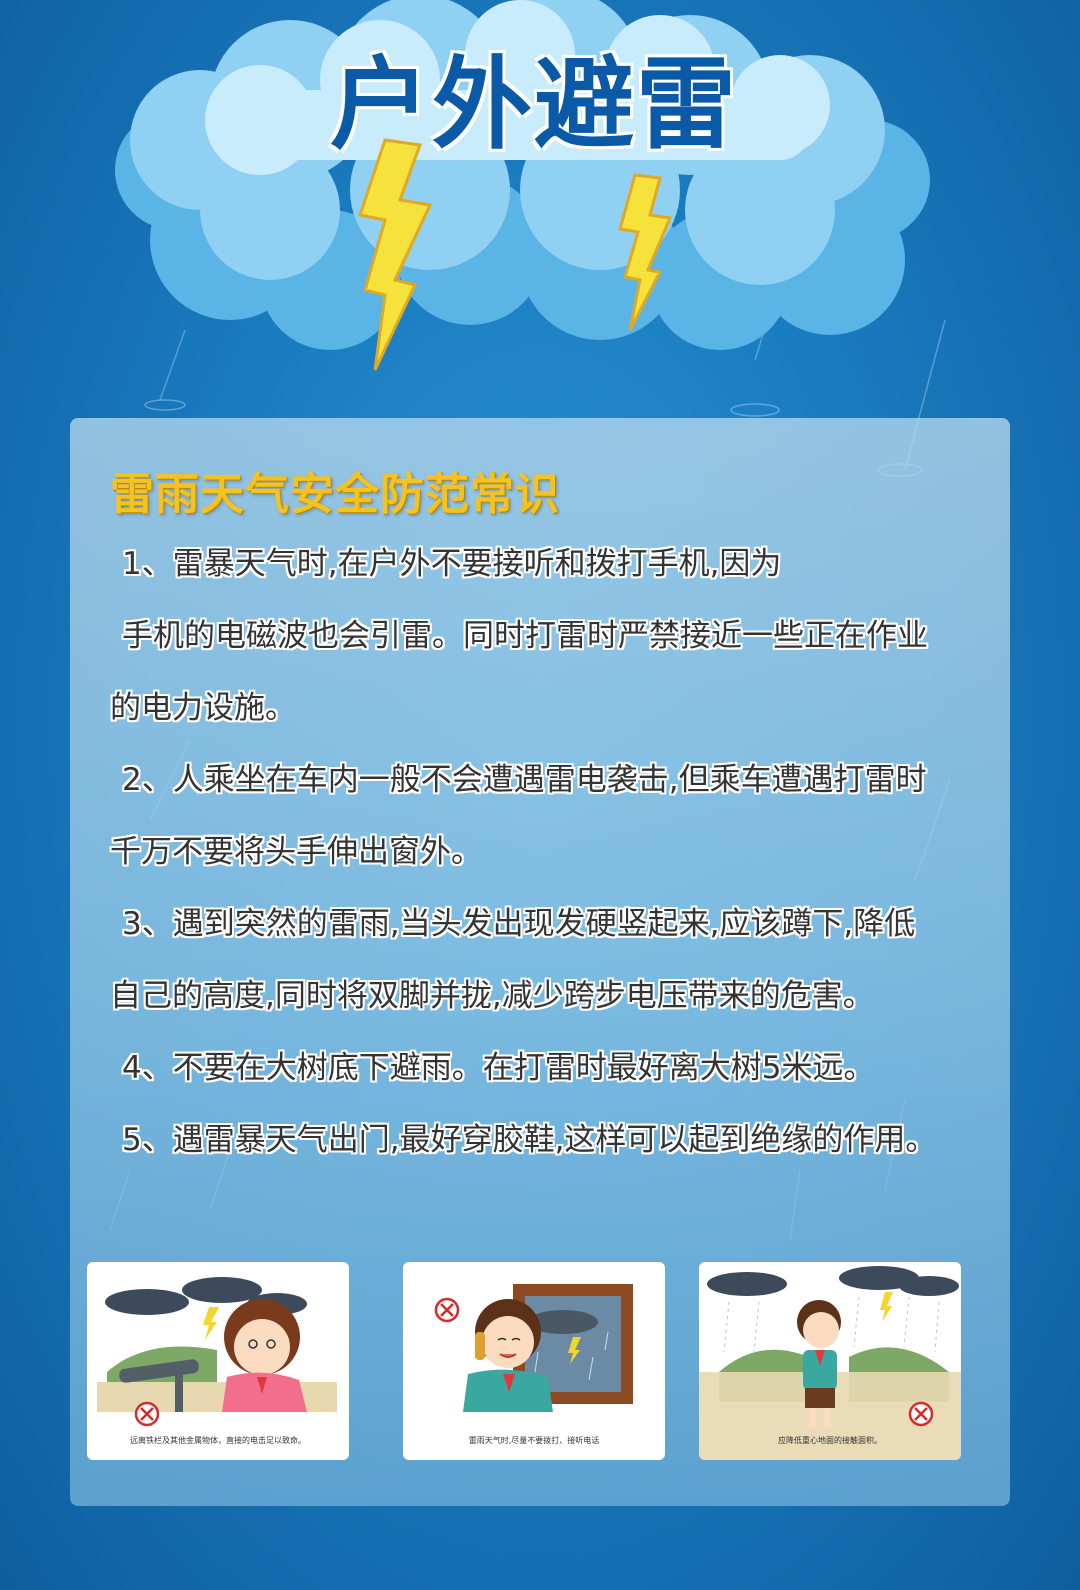 This screenshot has height=1590, width=1080. What do you see at coordinates (525, 636) in the screenshot?
I see `tip-line: 手机的电磁波也会引雷。同时打雷时严禁接近一些正在作业` at bounding box center [525, 636].